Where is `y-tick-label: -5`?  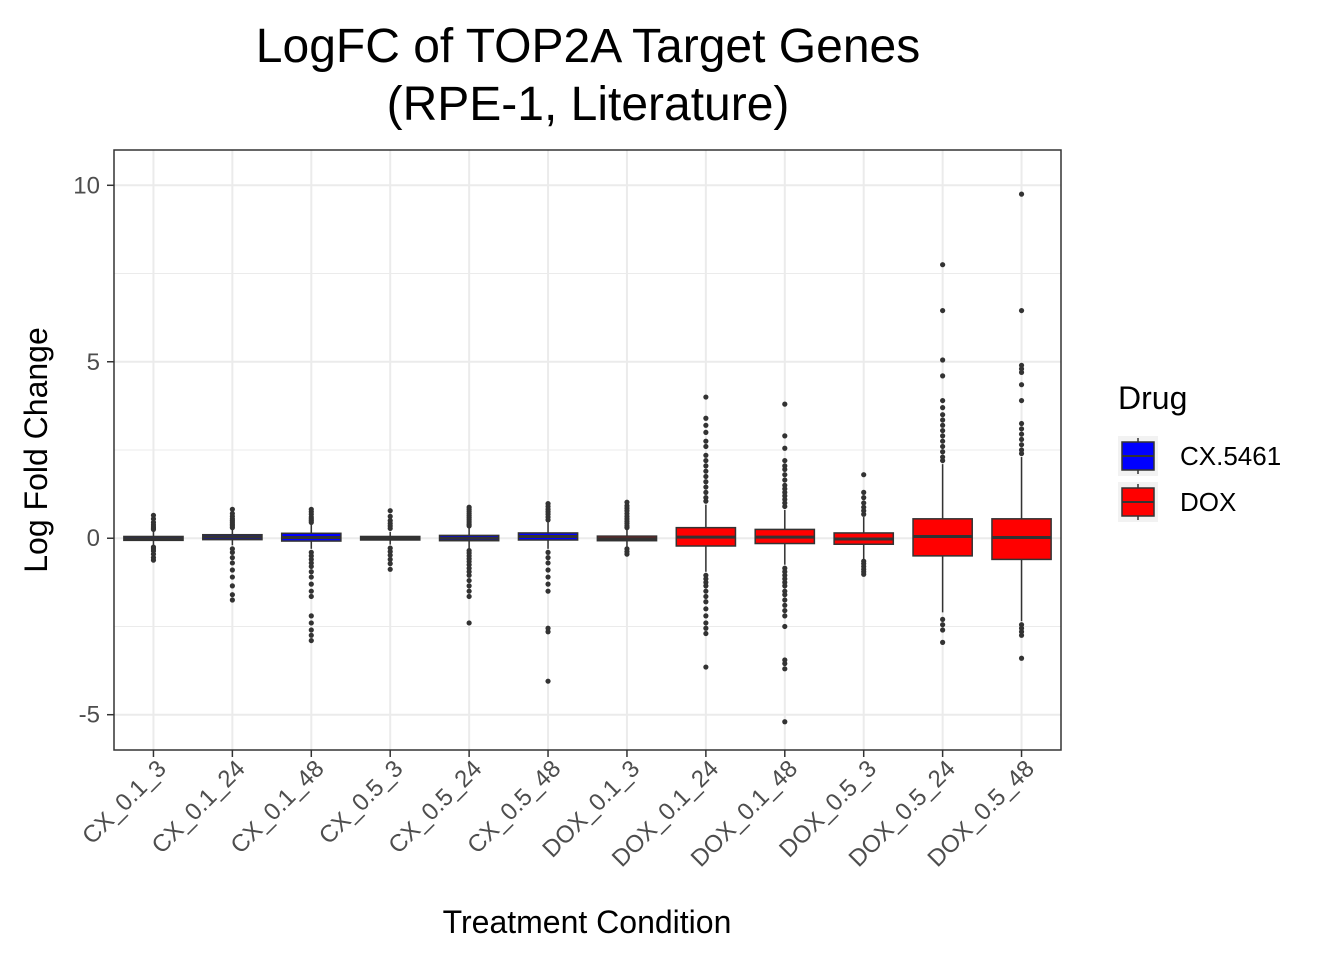
y-tick-label: -5 is located at coordinates (89, 715).